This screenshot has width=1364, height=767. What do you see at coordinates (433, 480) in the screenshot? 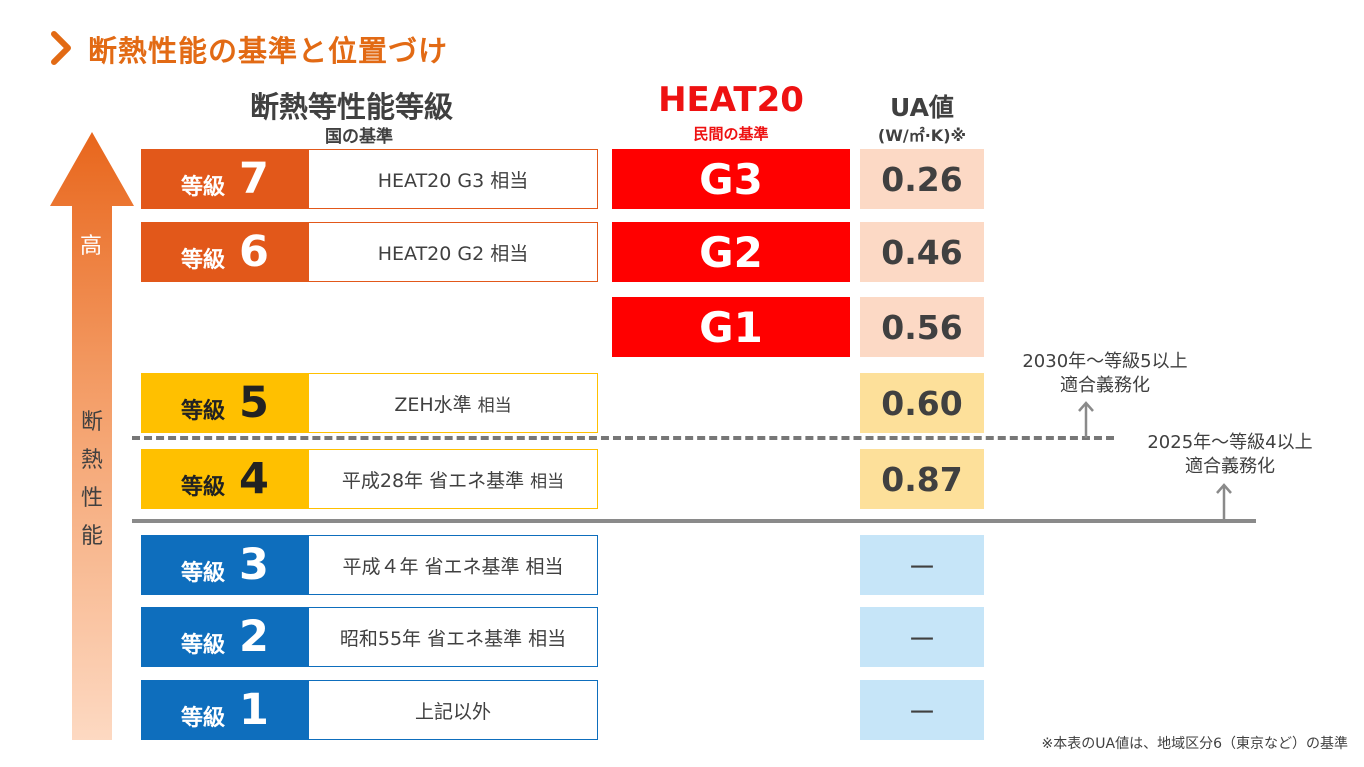
I see `equivalent-main: 平成28年 省エネ基準` at bounding box center [433, 480].